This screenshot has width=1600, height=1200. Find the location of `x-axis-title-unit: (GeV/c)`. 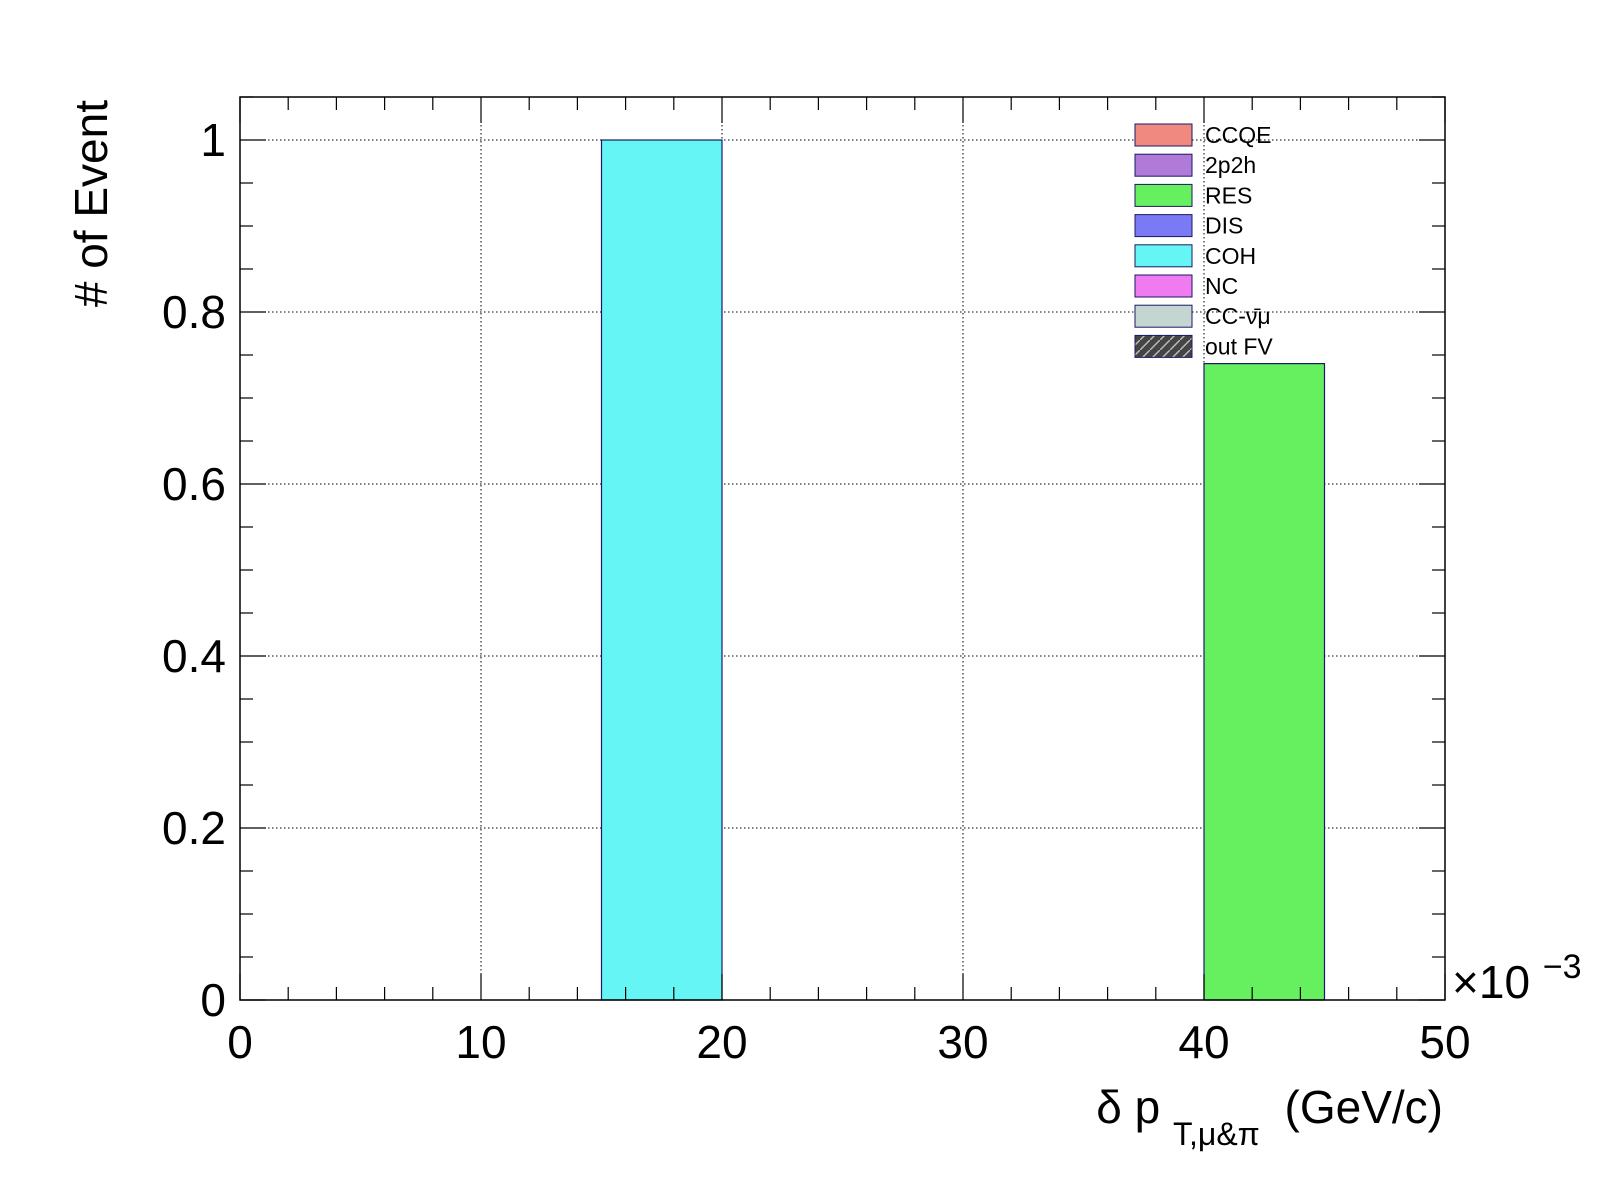

x-axis-title-unit: (GeV/c) is located at coordinates (1364, 1107).